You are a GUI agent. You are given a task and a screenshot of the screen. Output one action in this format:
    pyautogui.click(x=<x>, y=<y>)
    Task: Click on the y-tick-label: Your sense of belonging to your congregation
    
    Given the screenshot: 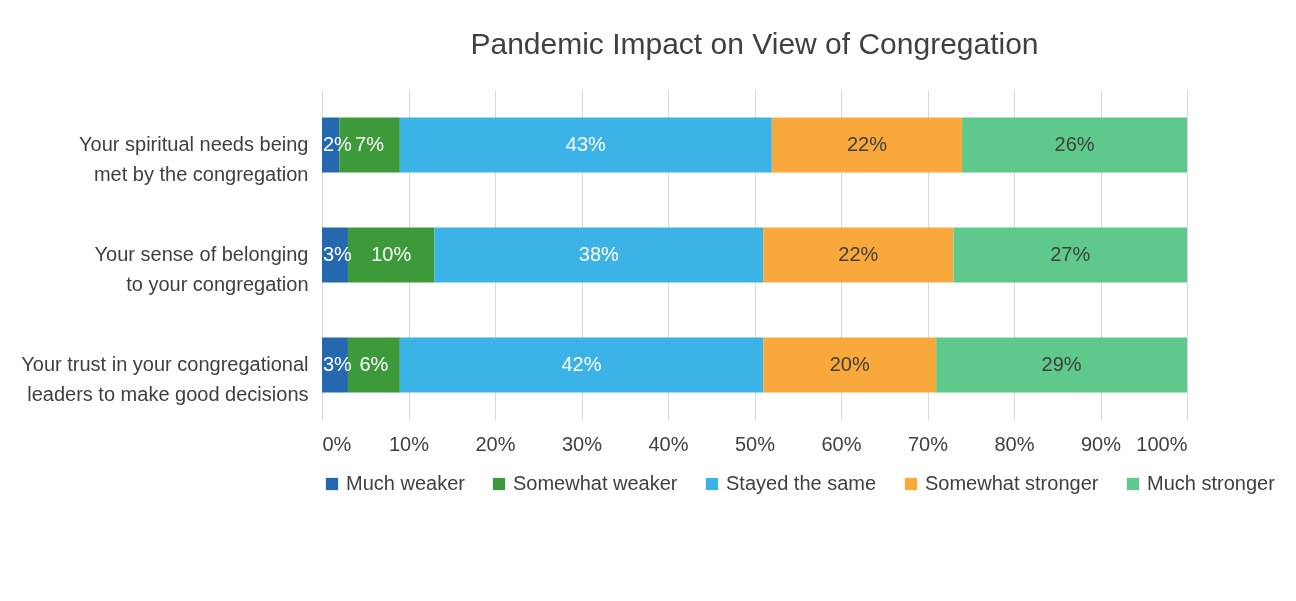 What is the action you would take?
    pyautogui.click(x=201, y=269)
    